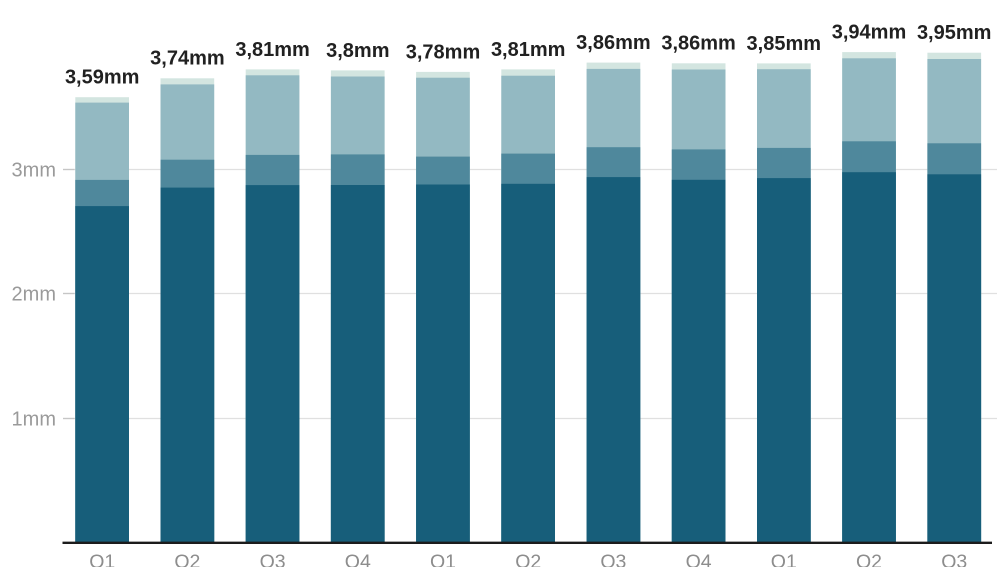 This screenshot has width=1000, height=567. I want to click on svg-text: 1mm, so click(34, 420).